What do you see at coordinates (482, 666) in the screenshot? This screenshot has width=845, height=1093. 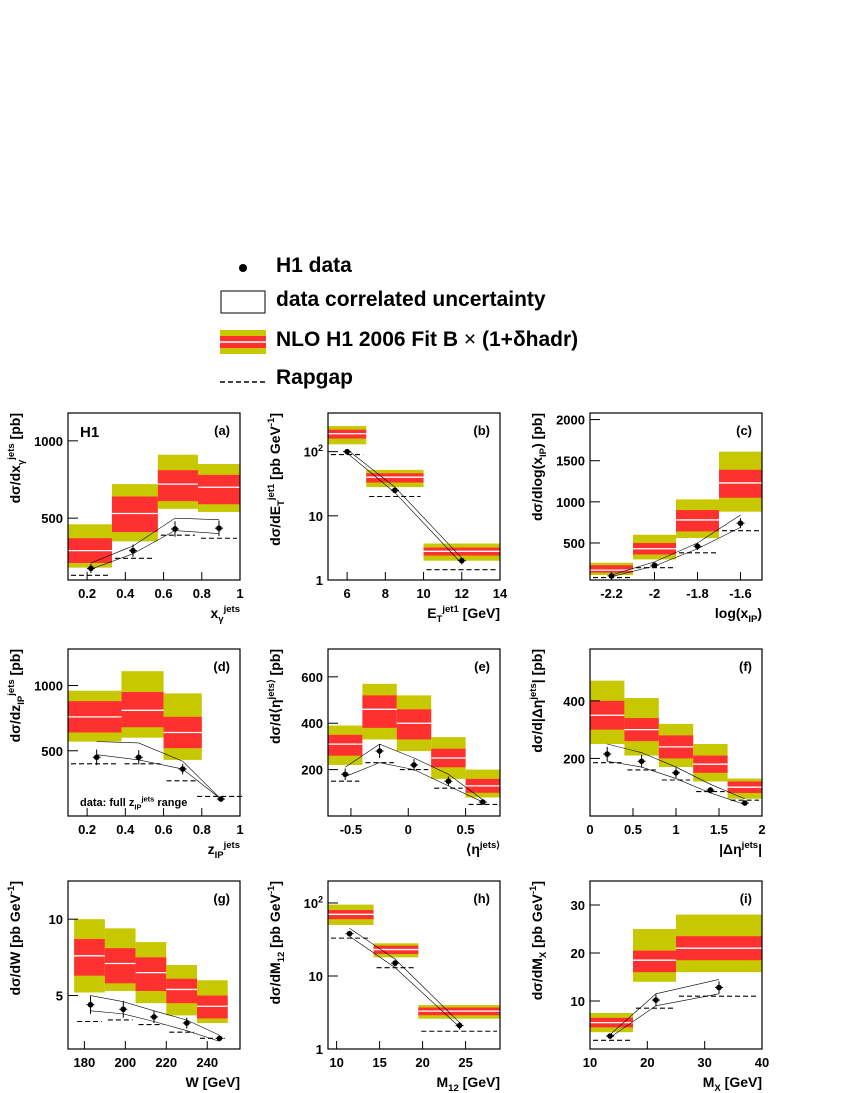 I see `panel-label: (e)` at bounding box center [482, 666].